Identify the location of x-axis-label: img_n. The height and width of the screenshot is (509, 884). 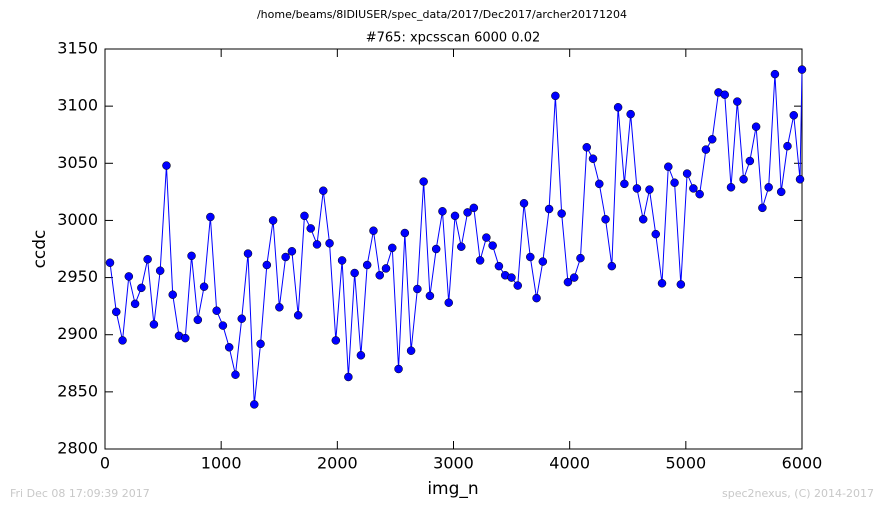
(452, 489).